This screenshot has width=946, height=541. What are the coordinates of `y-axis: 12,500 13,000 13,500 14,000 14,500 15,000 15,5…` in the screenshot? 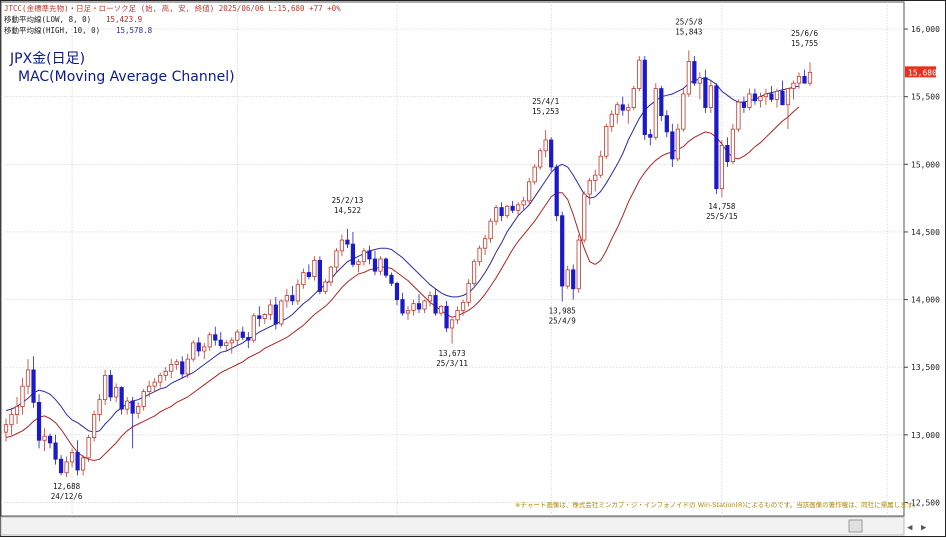 It's located at (922, 266).